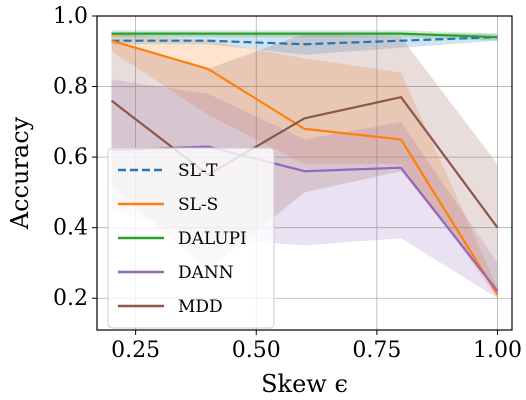 The width and height of the screenshot is (526, 400). Describe the element at coordinates (212, 239) in the screenshot. I see `legend-label-dalupi: DALUPI` at that location.